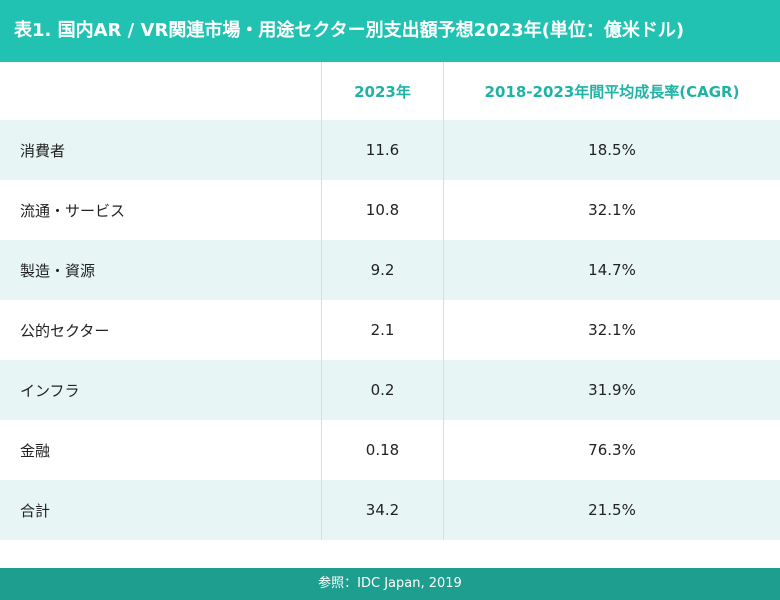  I want to click on table-row: 流通・サービス 10.8 32.1%, so click(390, 210).